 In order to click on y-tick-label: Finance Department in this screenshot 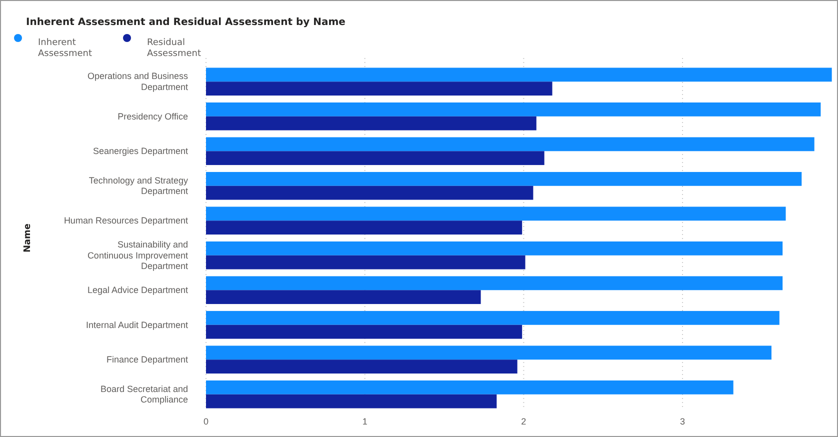, I will do `click(147, 359)`.